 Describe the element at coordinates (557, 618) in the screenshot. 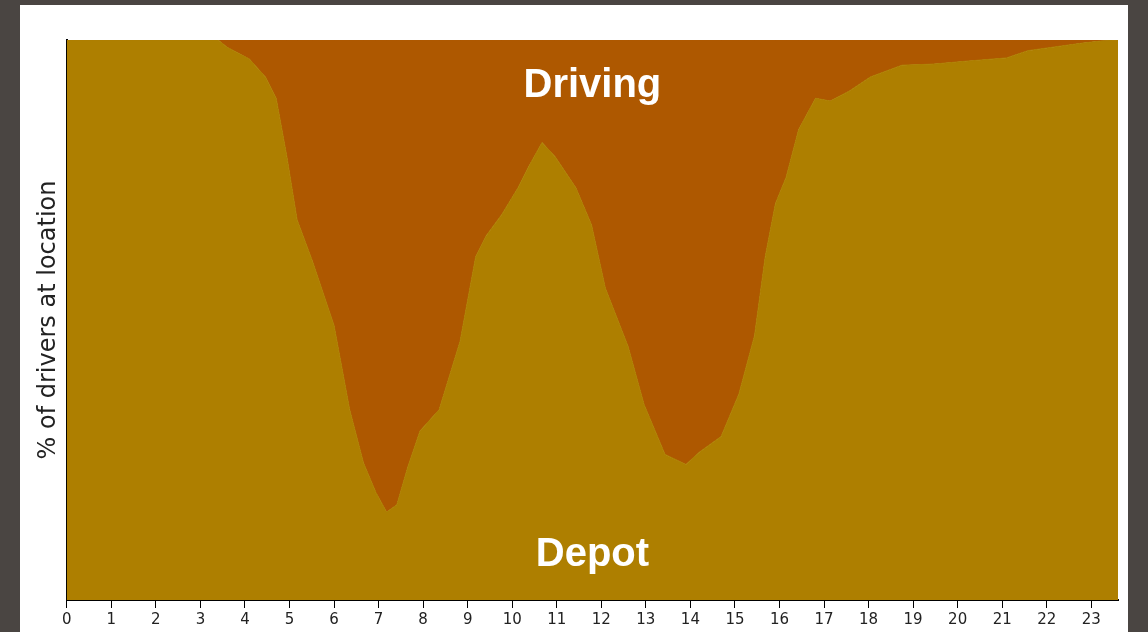

I see `x-tick-label: 11` at that location.